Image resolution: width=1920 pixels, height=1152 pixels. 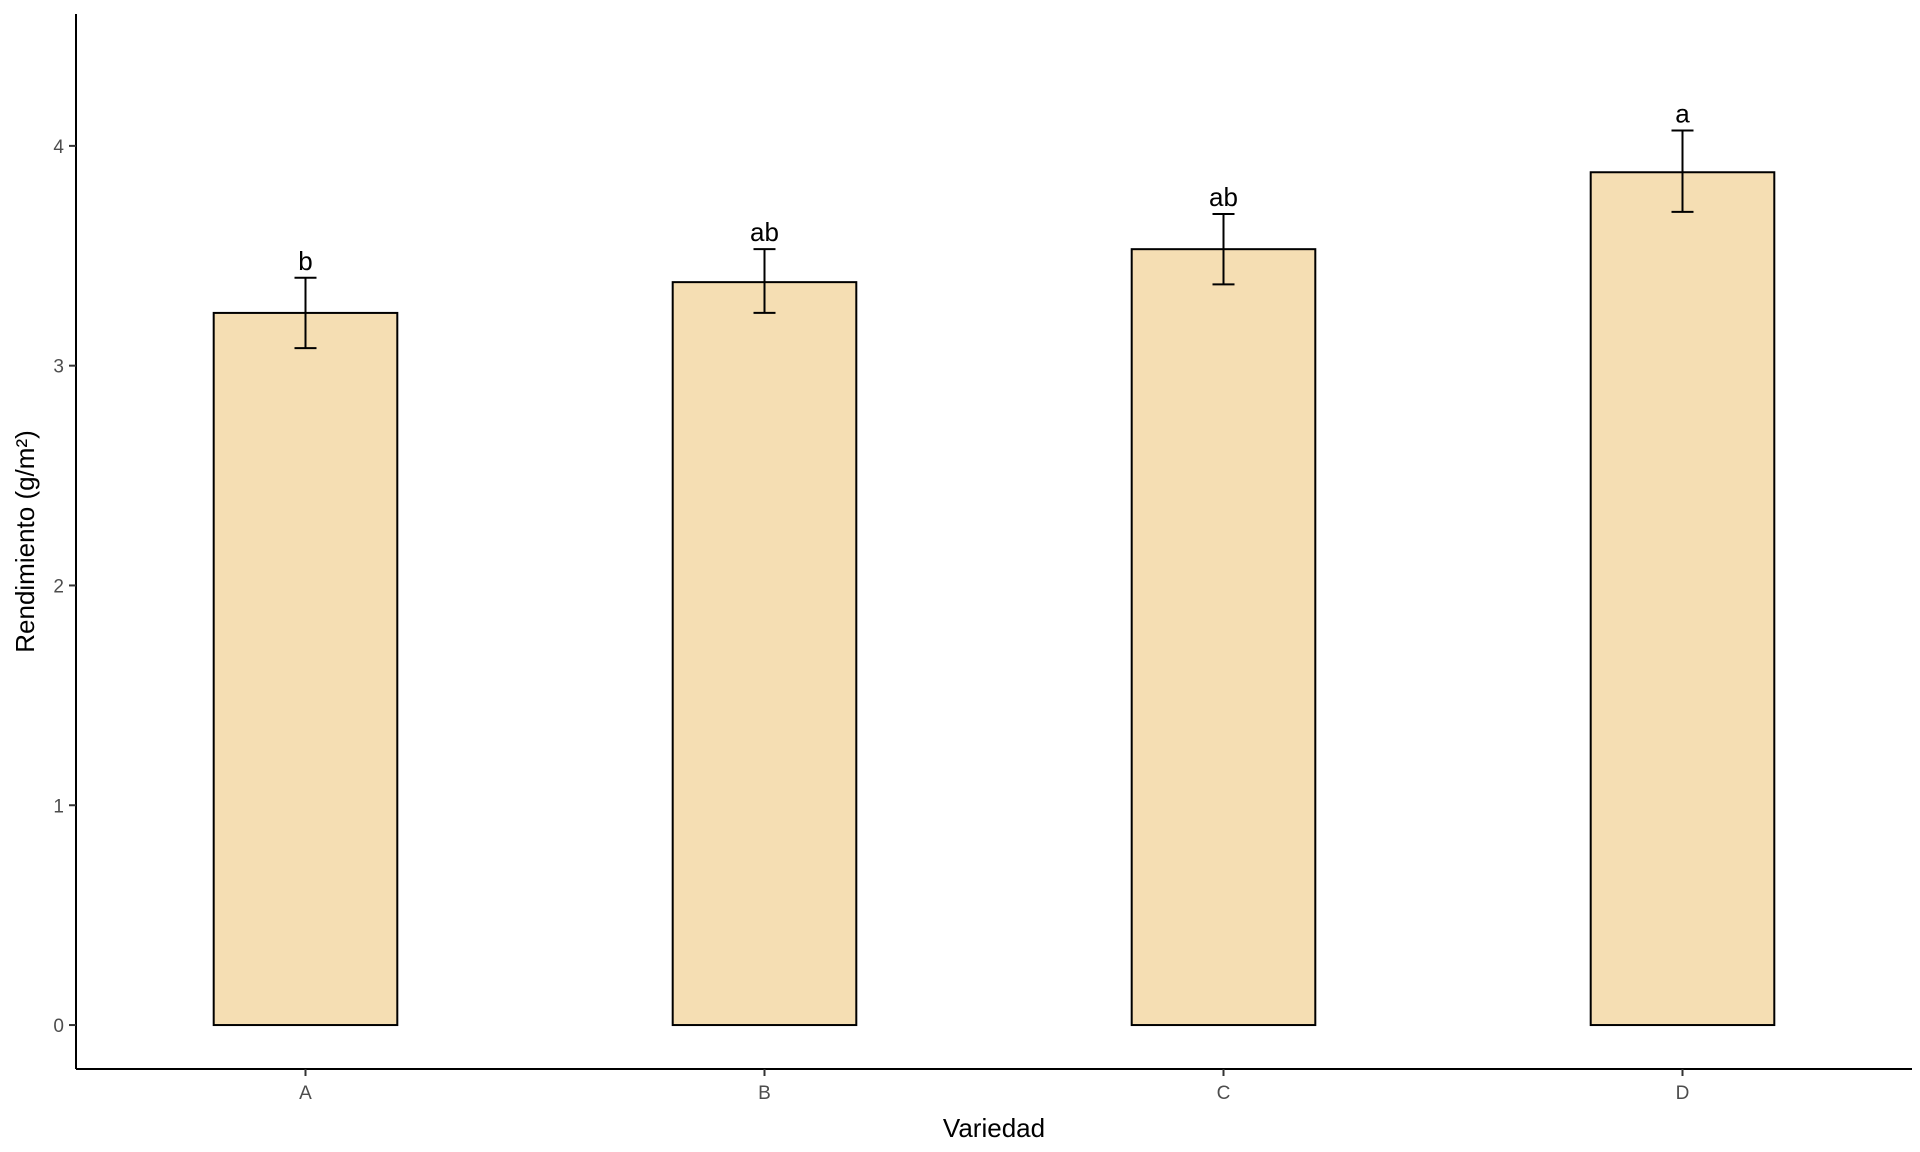 What do you see at coordinates (58, 147) in the screenshot?
I see `y-tick-label: 4` at bounding box center [58, 147].